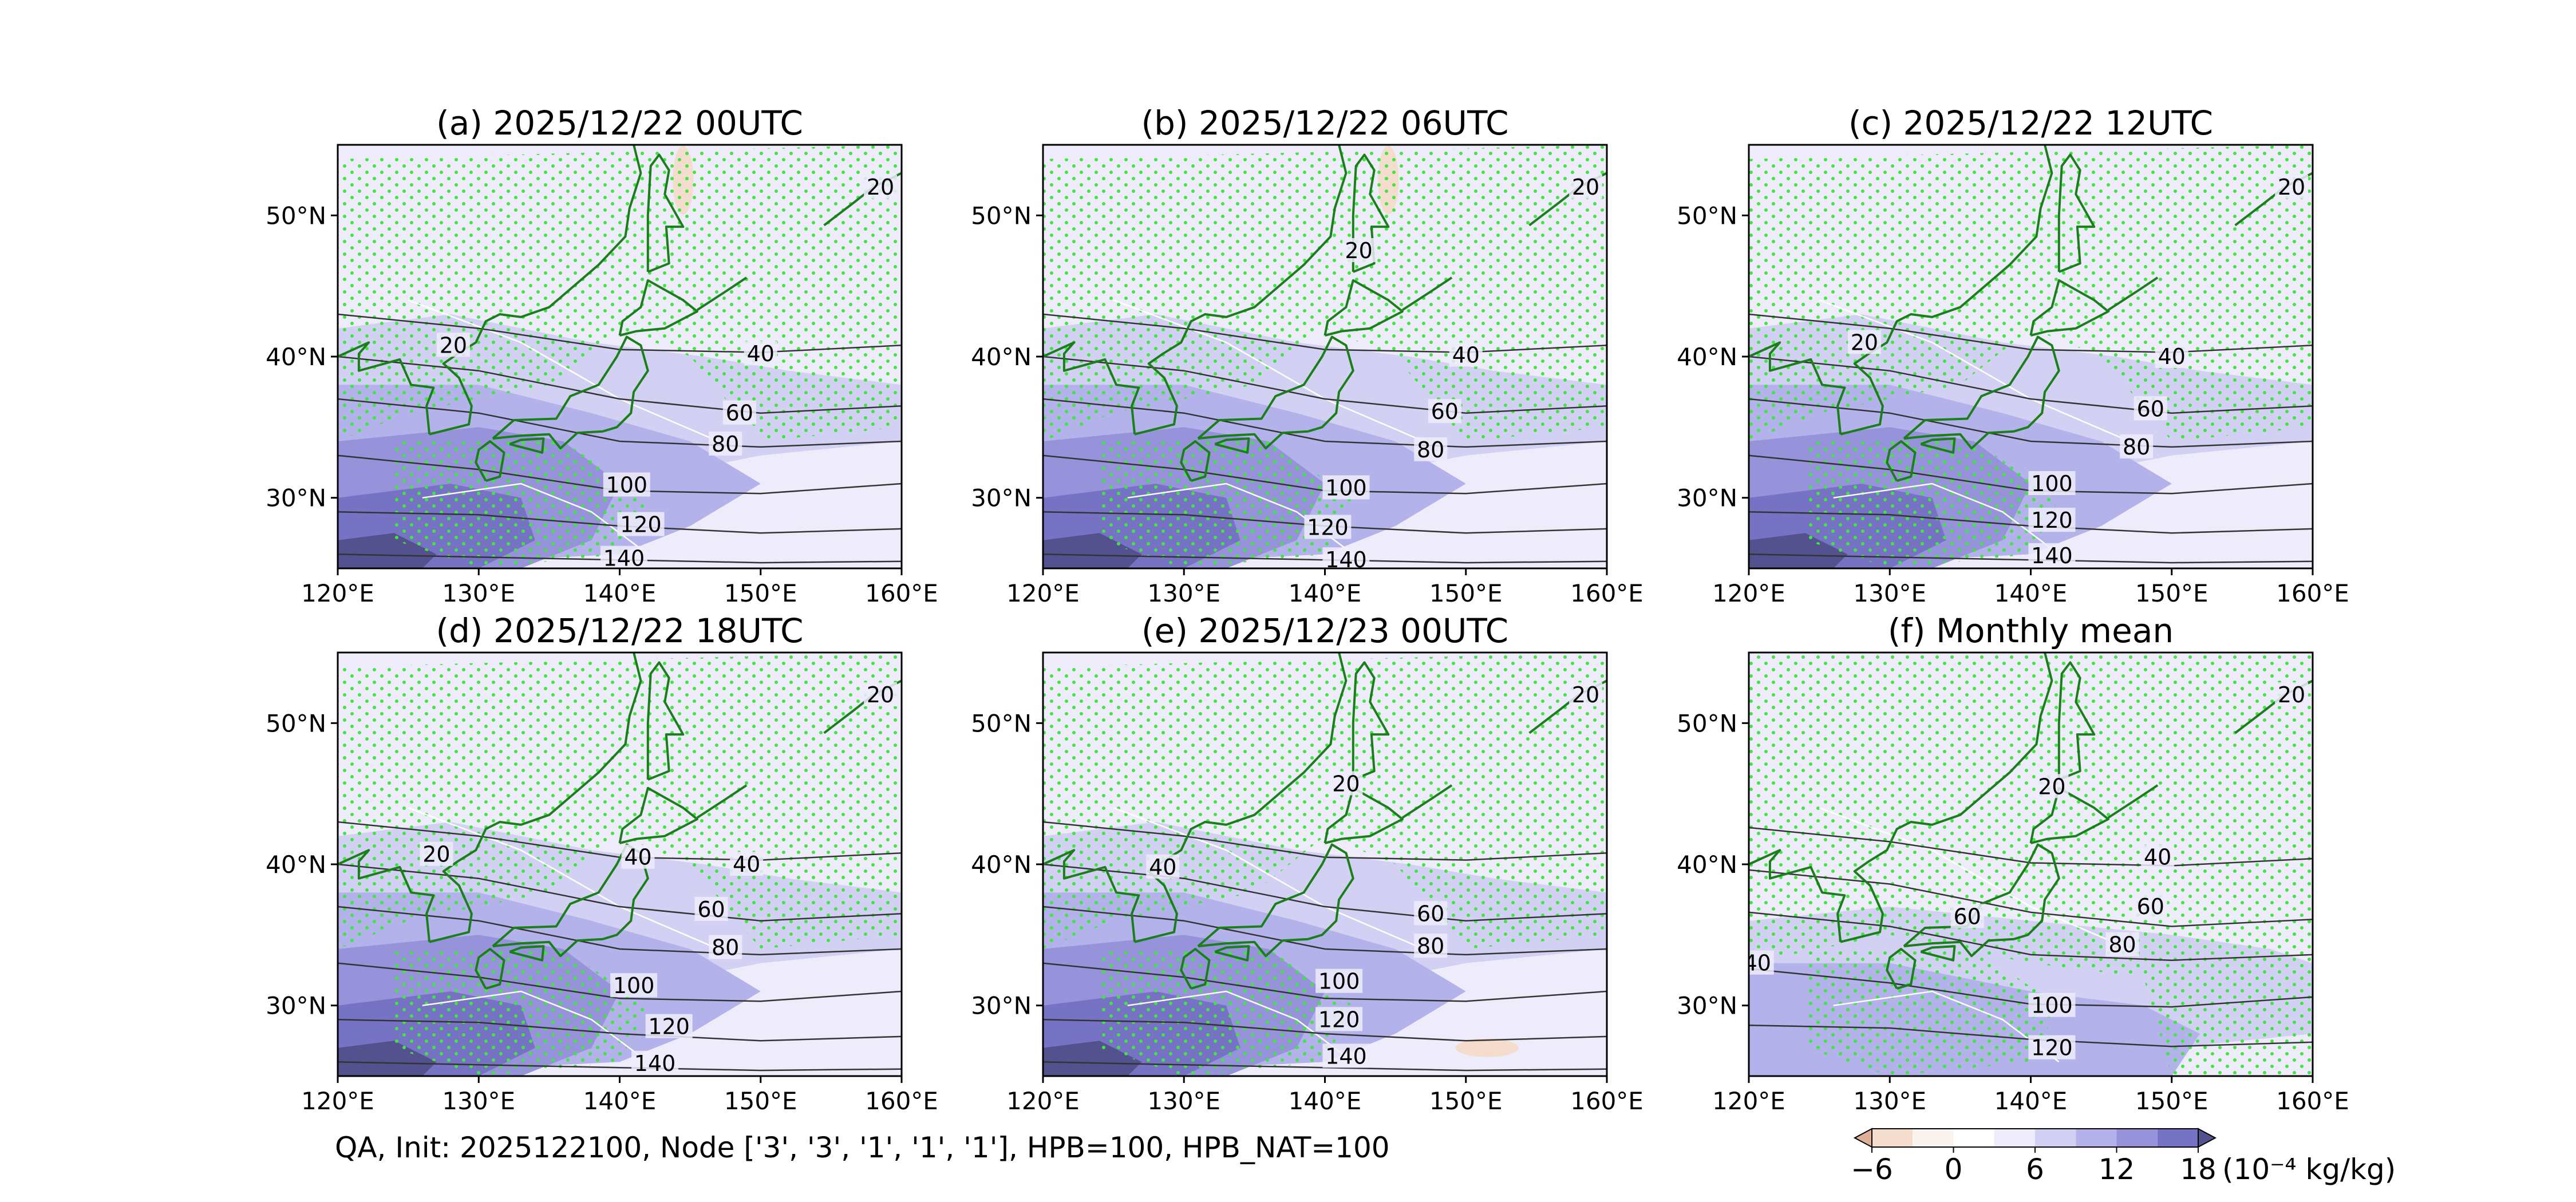  Describe the element at coordinates (2031, 630) in the screenshot. I see `panel-title: (f) Monthly mean` at that location.